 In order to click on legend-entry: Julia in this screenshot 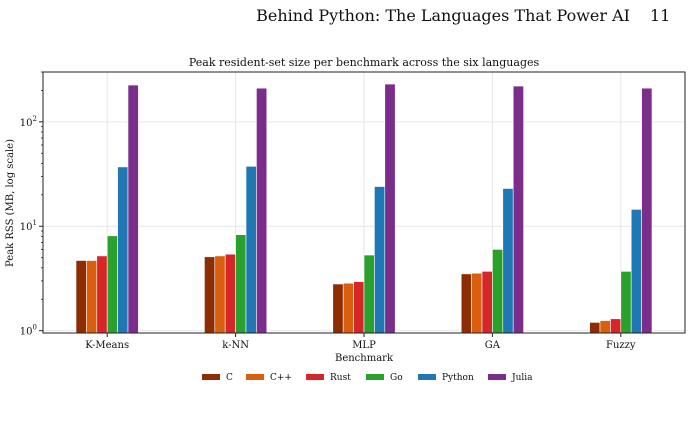, I will do `click(522, 378)`.